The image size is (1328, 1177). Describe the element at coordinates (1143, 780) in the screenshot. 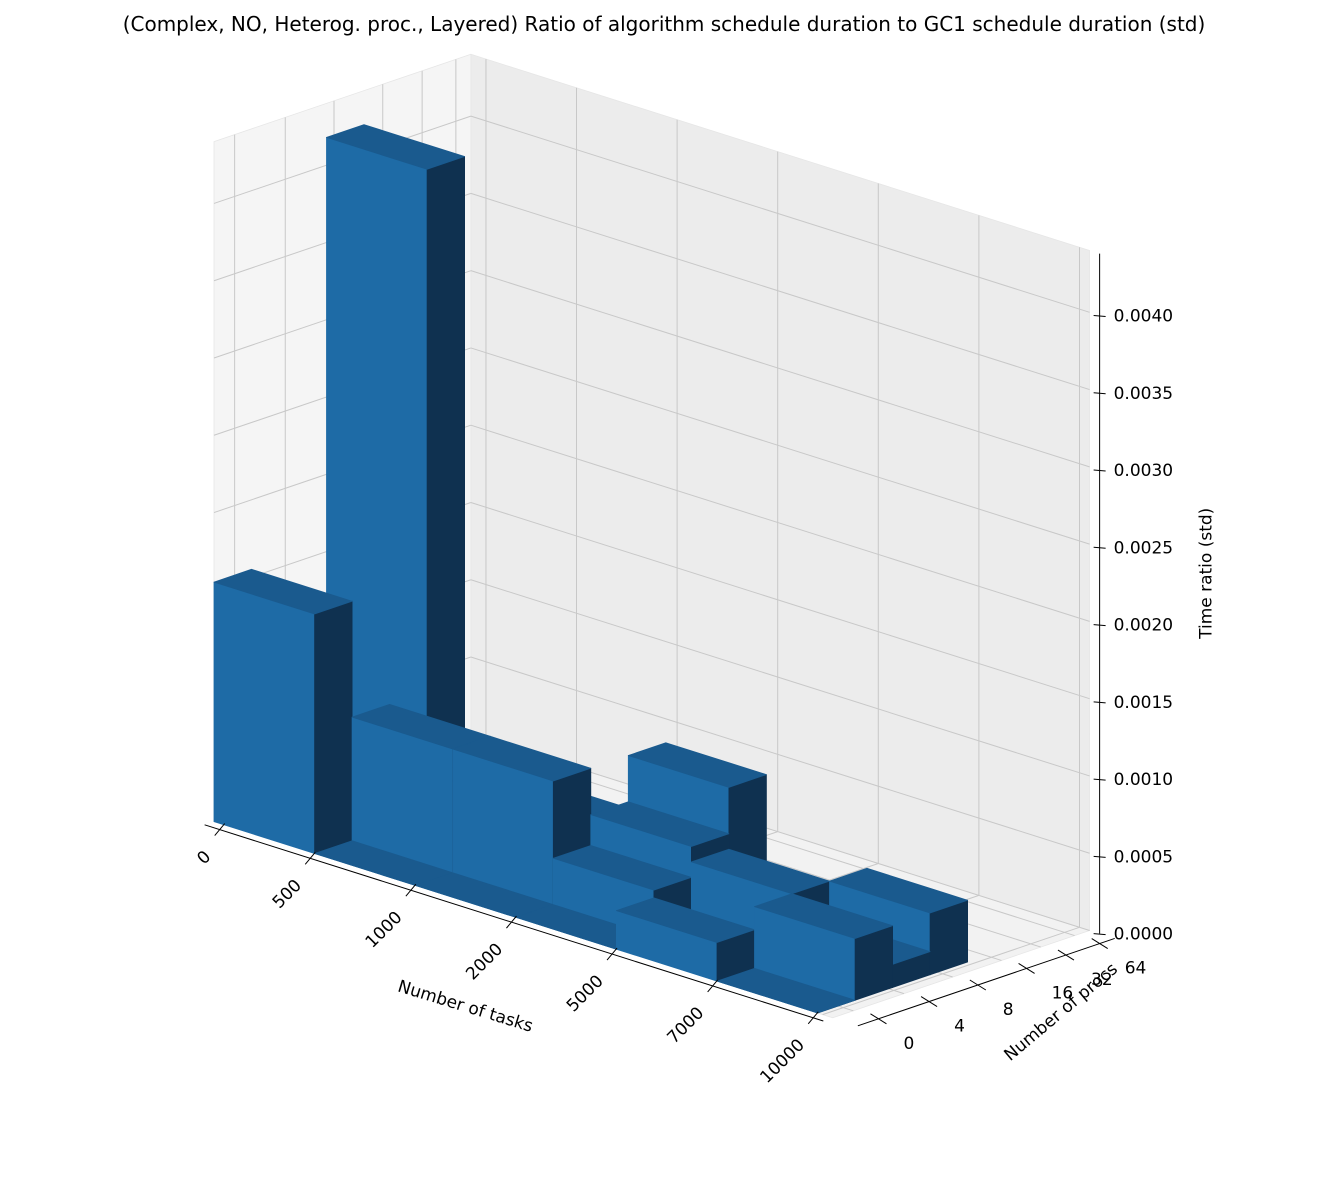

I see `z-tick-label: 0.0010` at that location.